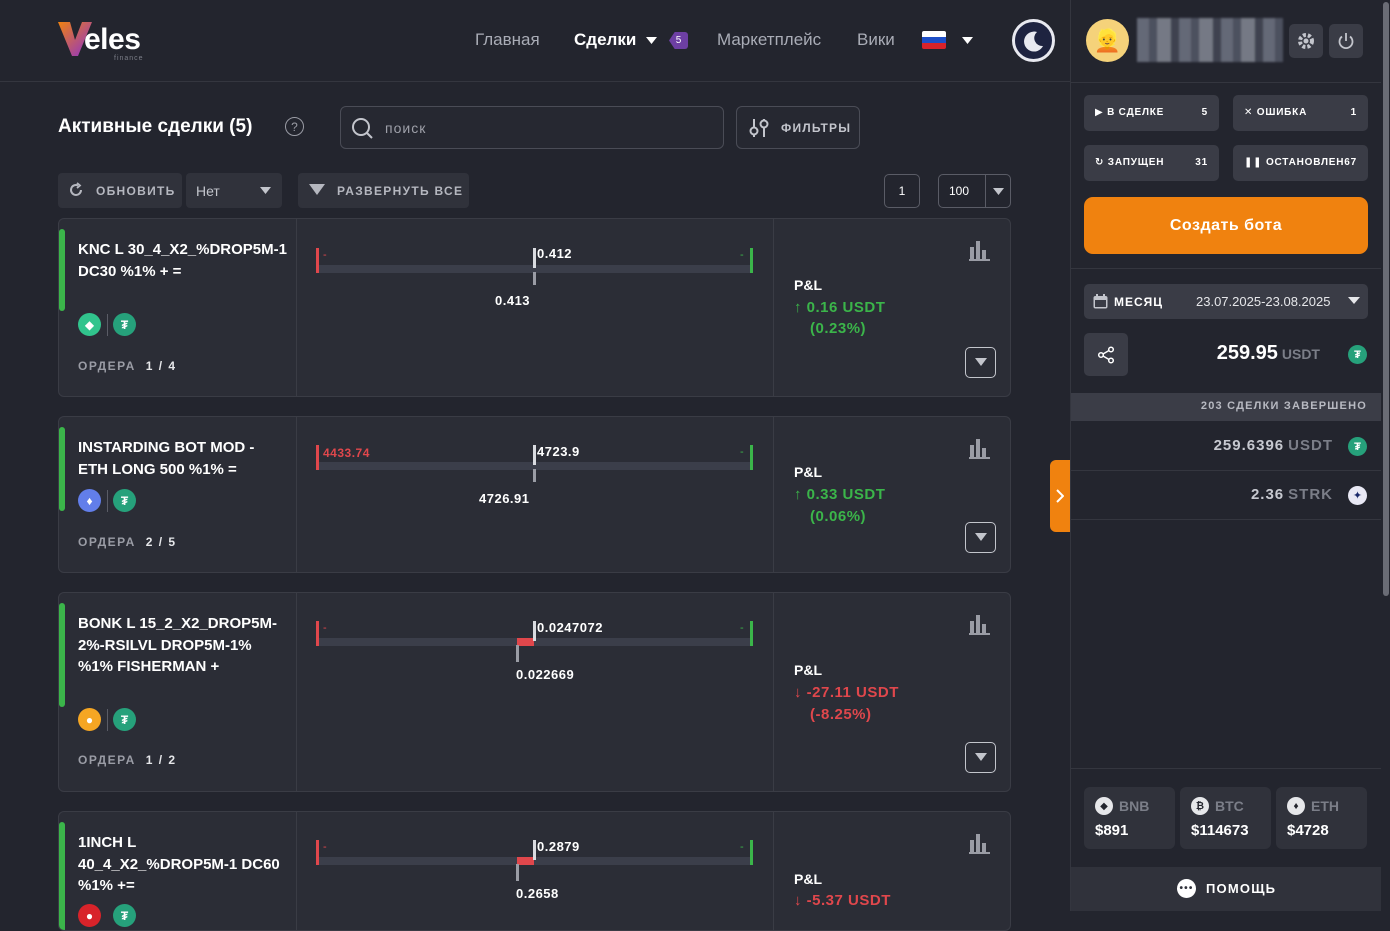 The width and height of the screenshot is (1390, 931). I want to click on nav-home: Главная, so click(507, 39).